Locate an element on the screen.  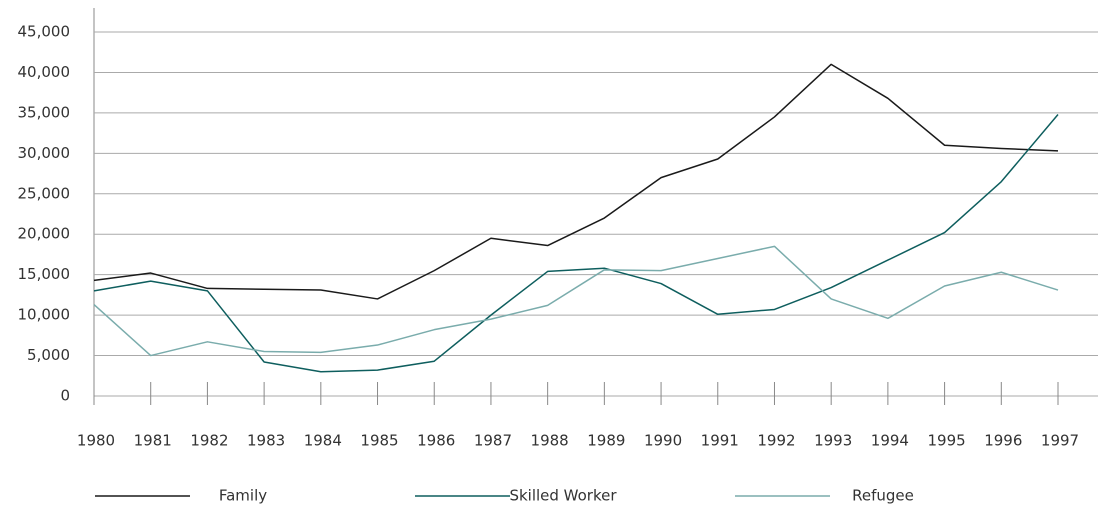
x-tick-label: 1984 is located at coordinates (323, 441).